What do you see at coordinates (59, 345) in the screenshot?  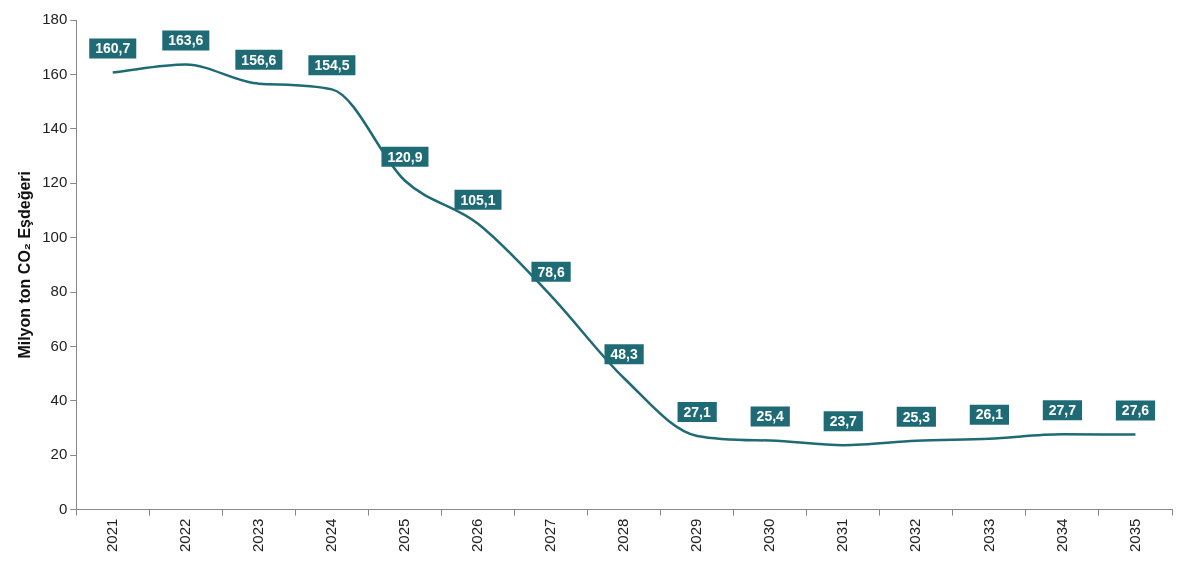 I see `y-tick-label: 60` at bounding box center [59, 345].